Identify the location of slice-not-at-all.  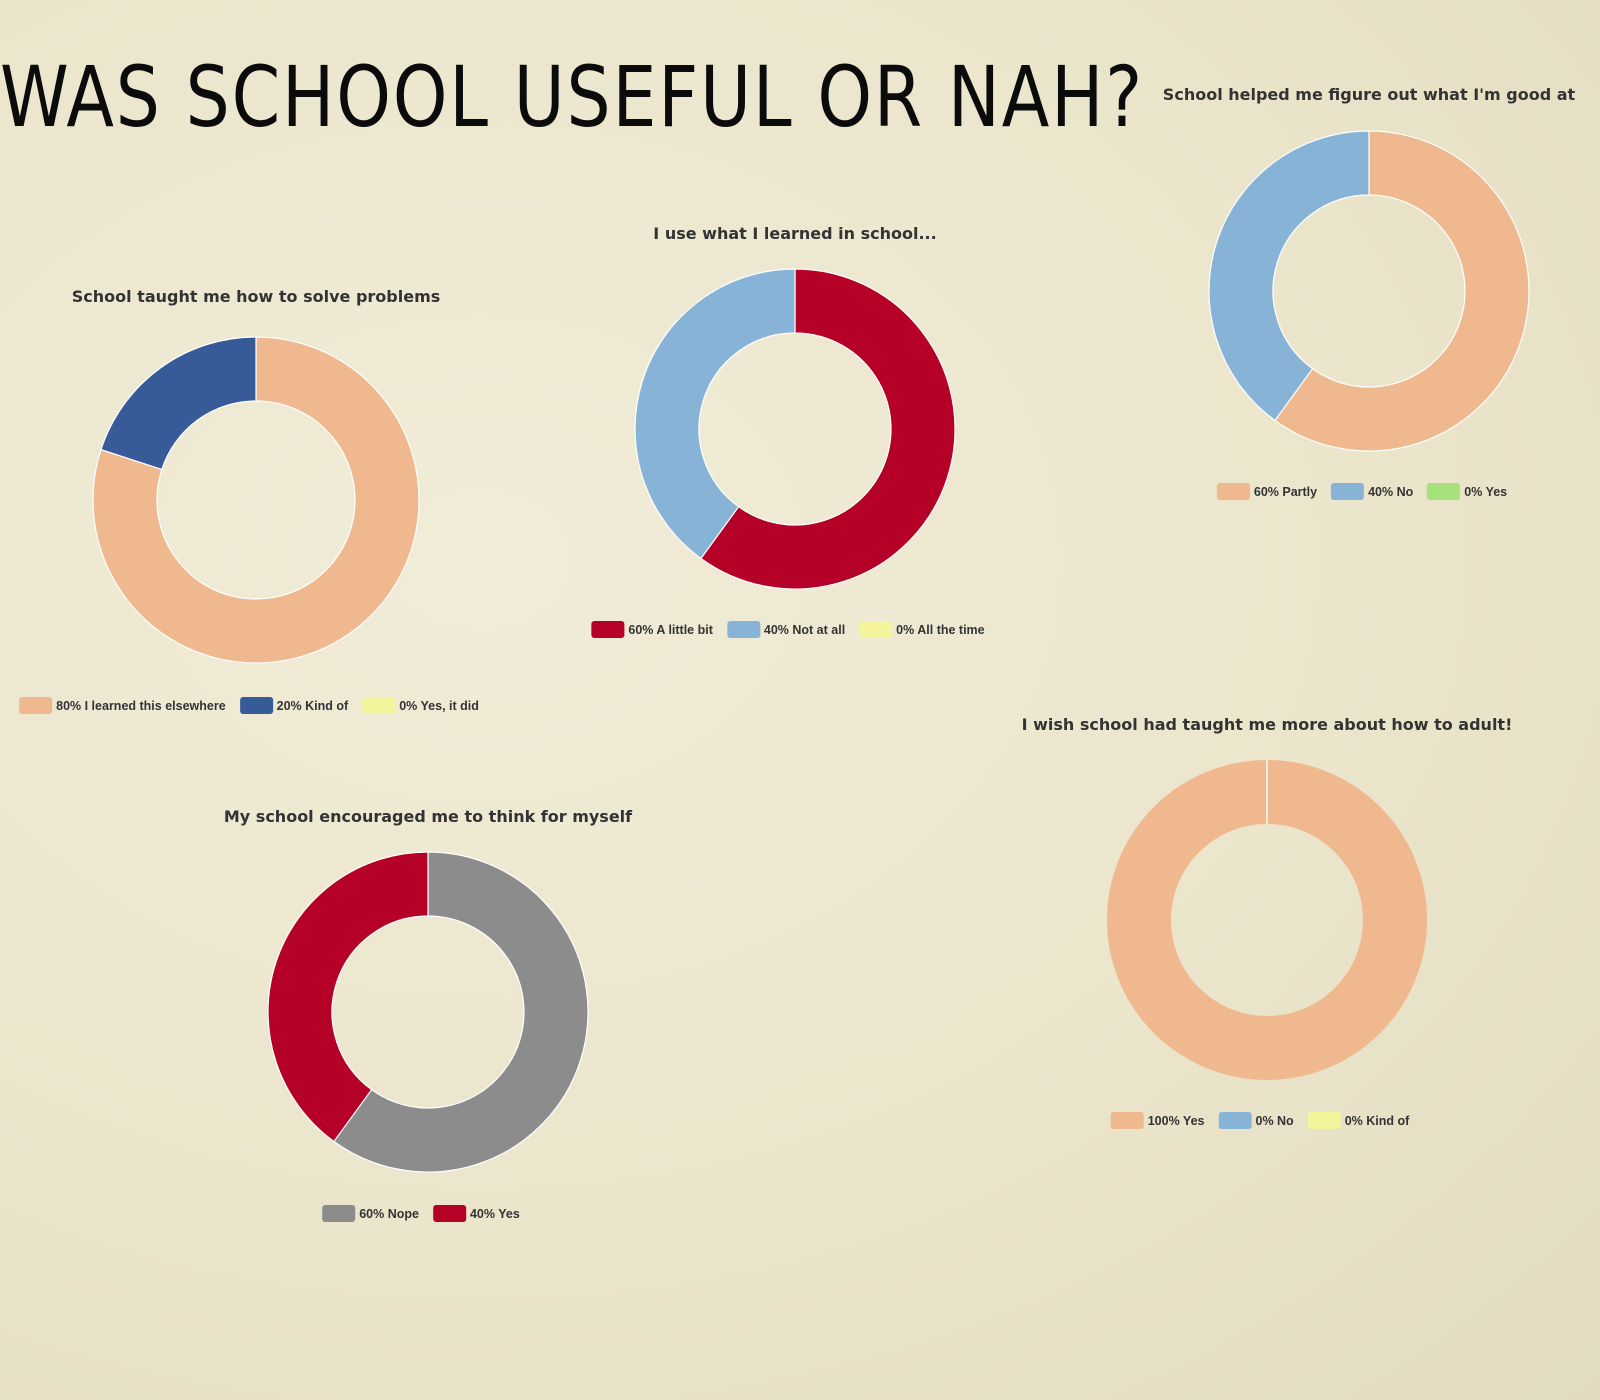
(715, 414).